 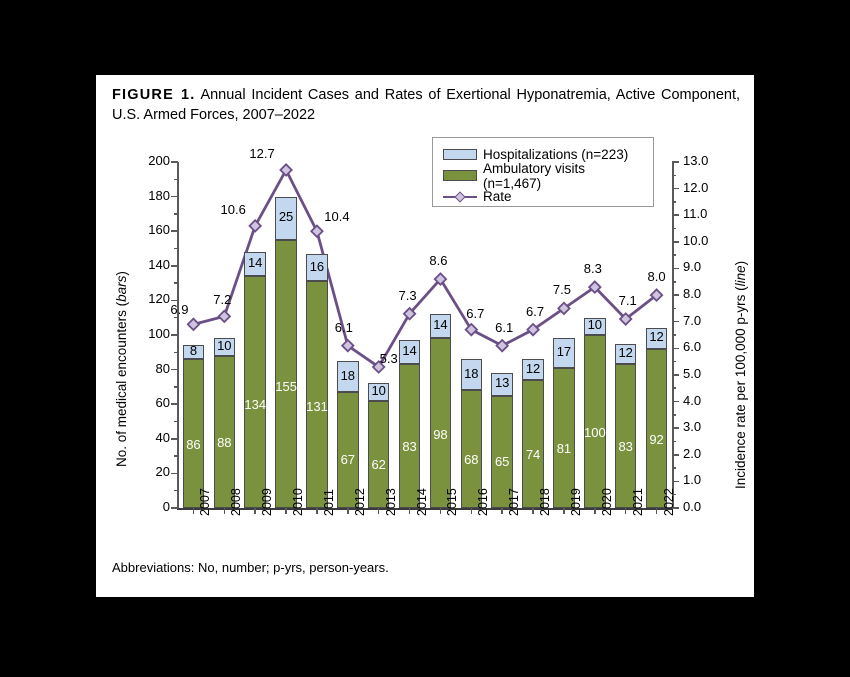 I want to click on y-axis-left-tick-label: 180, so click(x=159, y=195).